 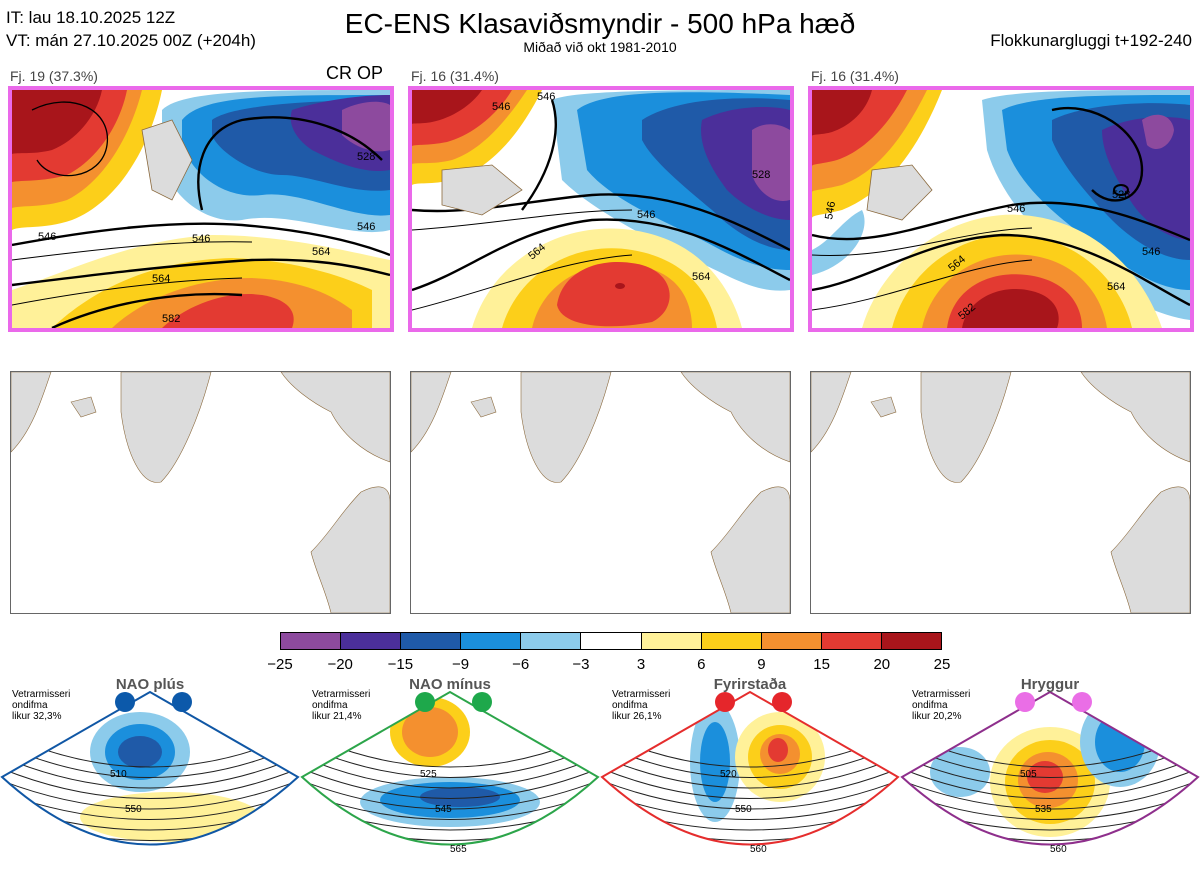 What do you see at coordinates (340, 664) in the screenshot?
I see `colorbar-tick-label: −20` at bounding box center [340, 664].